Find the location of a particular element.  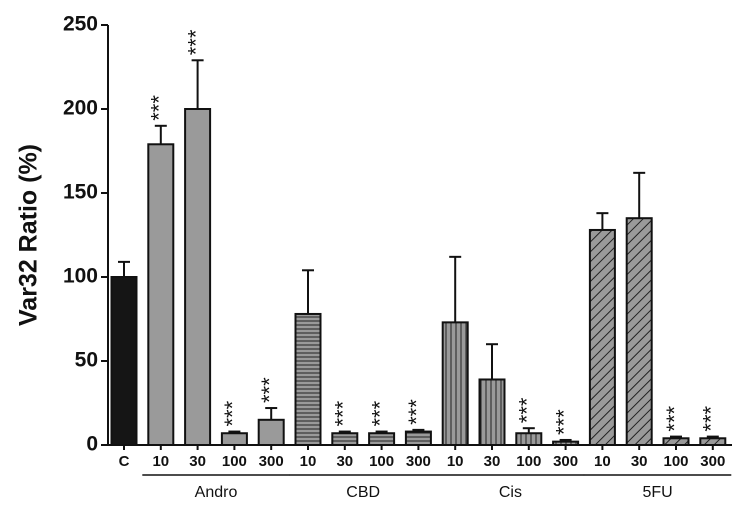

group-label: Cis is located at coordinates (510, 492).